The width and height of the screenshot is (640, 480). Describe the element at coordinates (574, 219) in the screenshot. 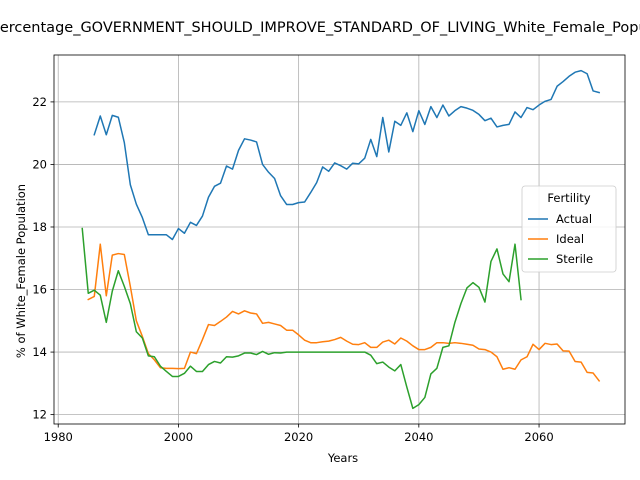

I see `legend-label-actual: Actual` at that location.